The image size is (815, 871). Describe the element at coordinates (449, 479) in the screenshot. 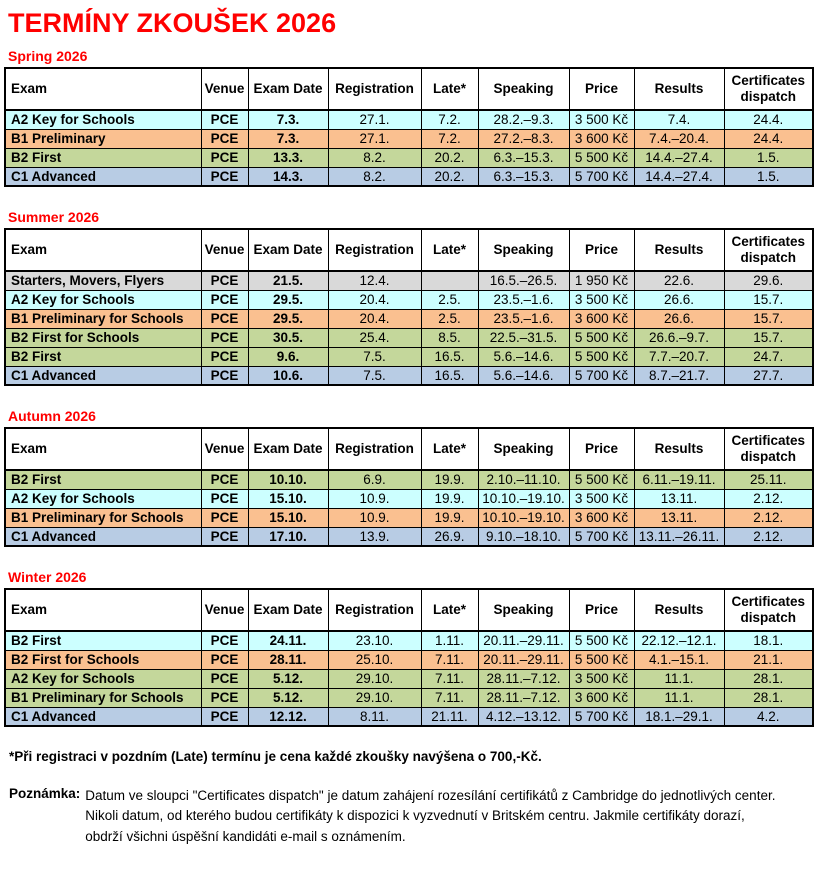

I see `cell-late: 19.9.` at that location.